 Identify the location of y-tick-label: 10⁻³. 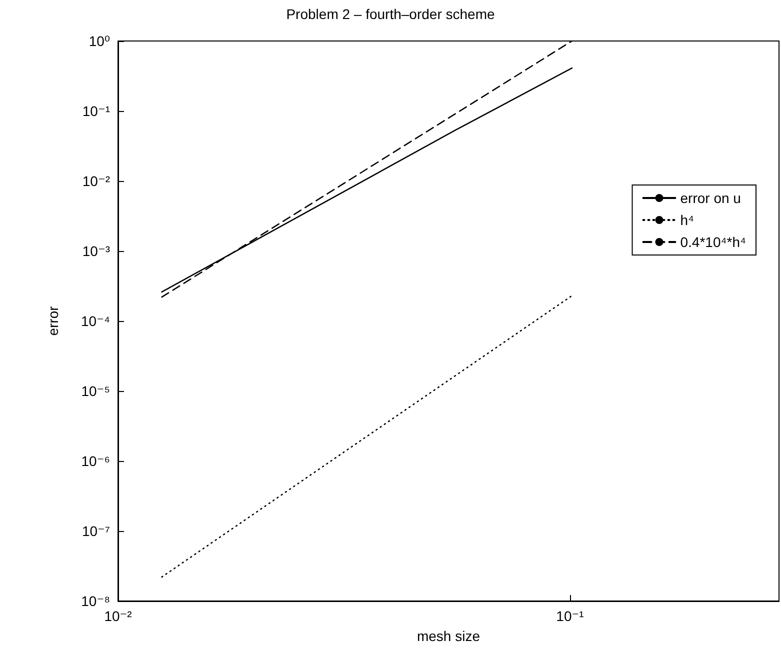
(96, 251).